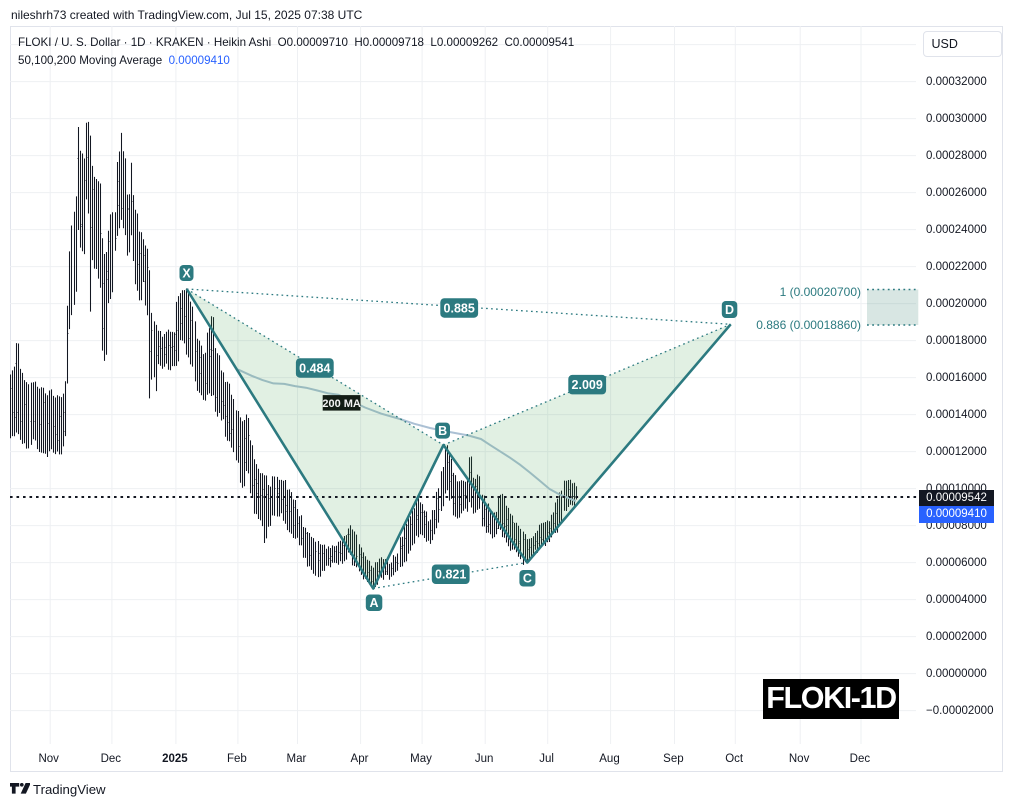 Image resolution: width=1014 pixels, height=808 pixels. Describe the element at coordinates (373, 603) in the screenshot. I see `svg-text: A` at that location.